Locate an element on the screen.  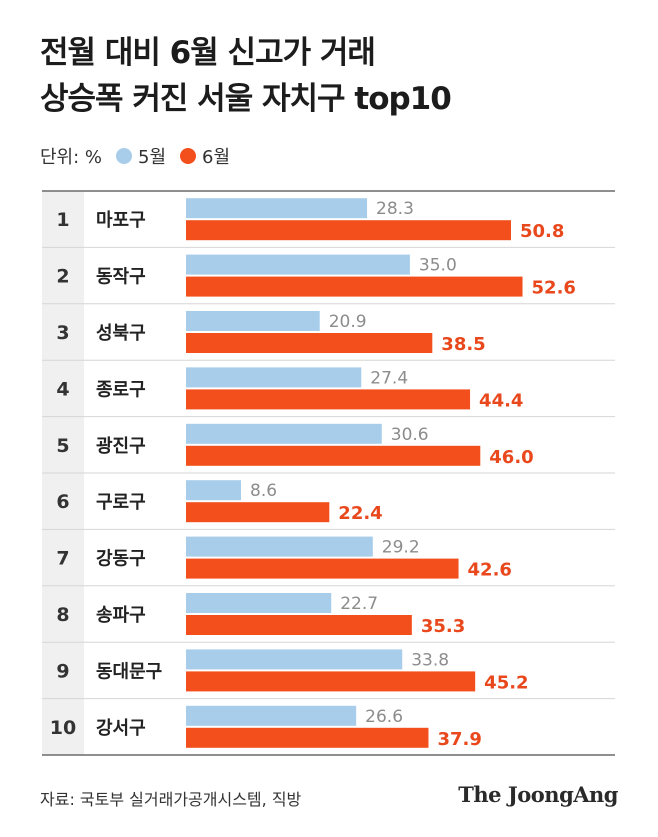
category-label: 강동구 is located at coordinates (121, 559).